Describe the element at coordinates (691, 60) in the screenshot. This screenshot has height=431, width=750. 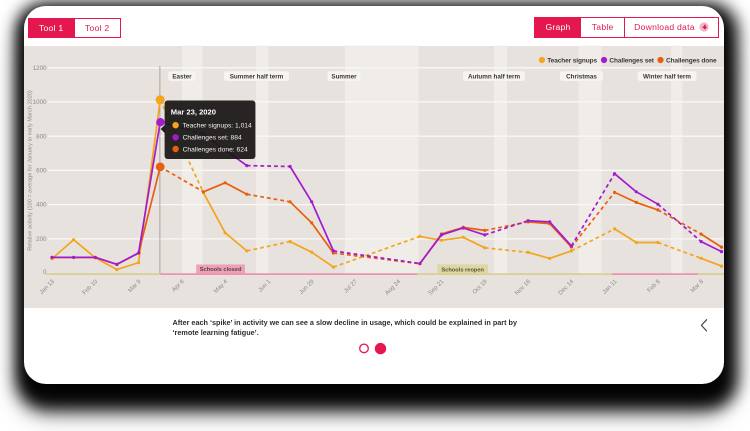
I see `svg-text: Challenges done` at that location.